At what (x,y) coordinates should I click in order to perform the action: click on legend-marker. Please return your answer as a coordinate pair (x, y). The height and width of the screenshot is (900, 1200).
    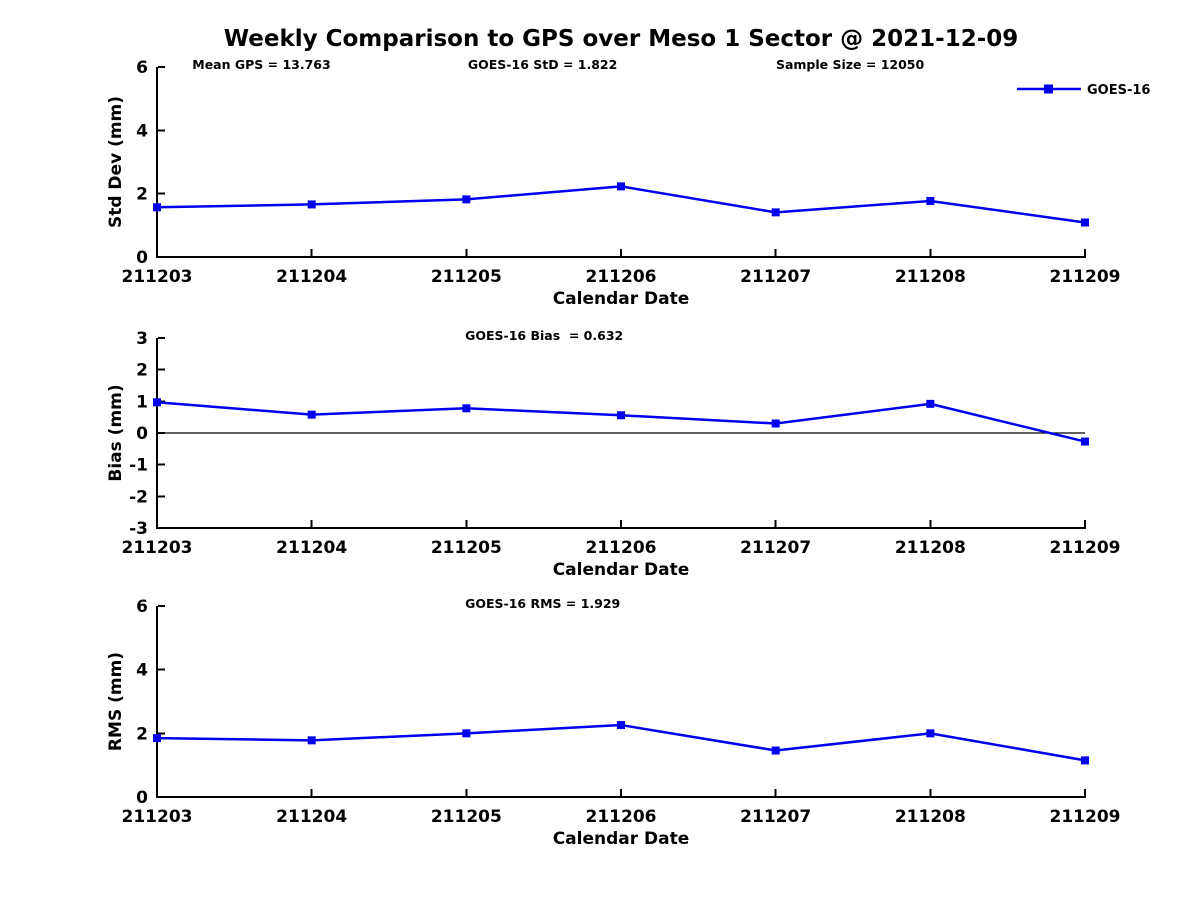
    Looking at the image, I should click on (1048, 89).